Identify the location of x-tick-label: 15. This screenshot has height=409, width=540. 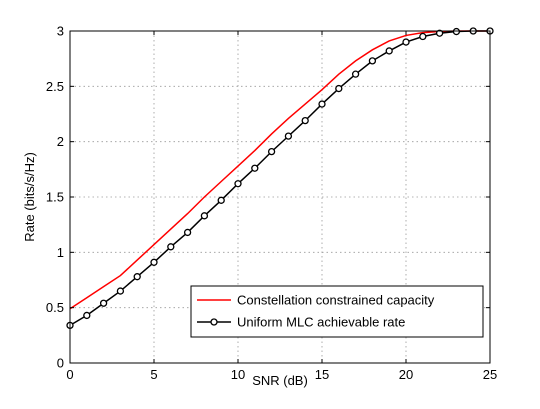
(322, 374).